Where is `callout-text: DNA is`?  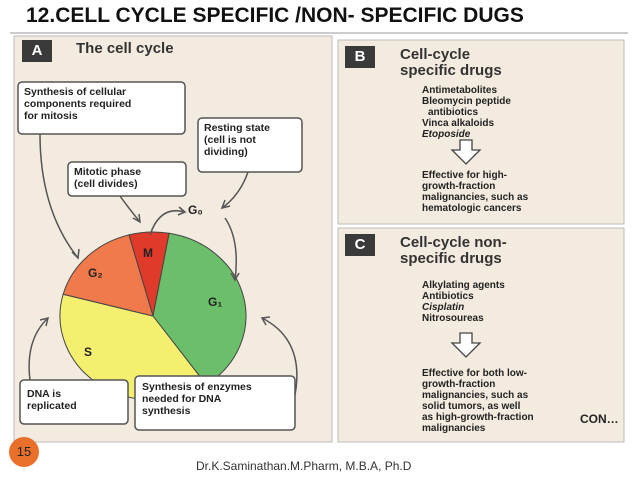
callout-text: DNA is is located at coordinates (44, 394).